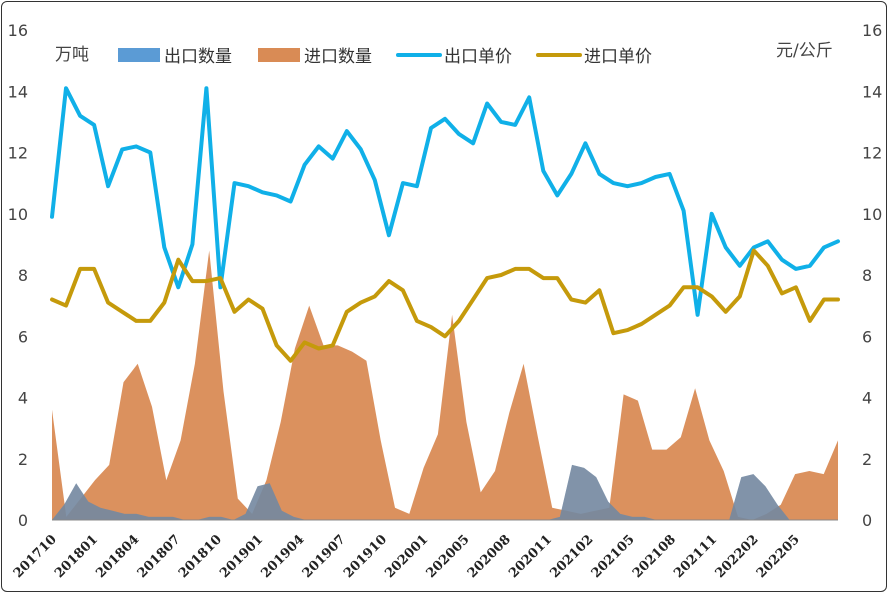 This screenshot has height=593, width=888. Describe the element at coordinates (872, 30) in the screenshot. I see `right-y-tick-label: 16` at that location.